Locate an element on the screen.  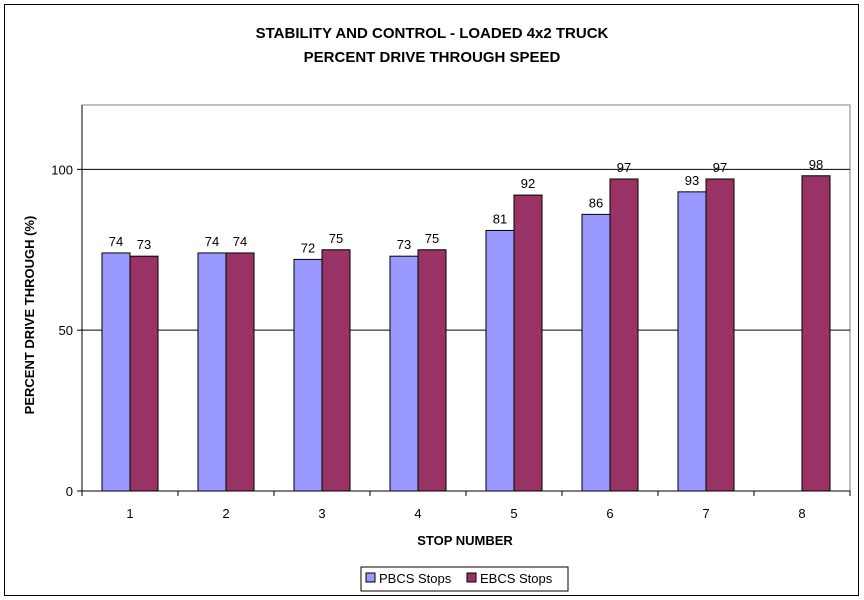
legend-box is located at coordinates (464, 579).